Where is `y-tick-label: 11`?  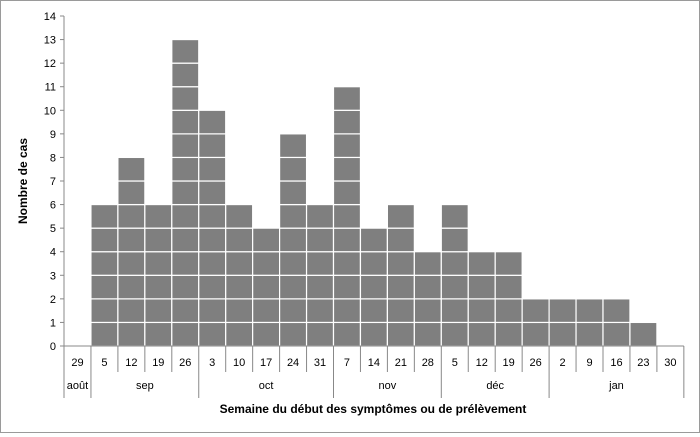
y-tick-label: 11 is located at coordinates (50, 88).